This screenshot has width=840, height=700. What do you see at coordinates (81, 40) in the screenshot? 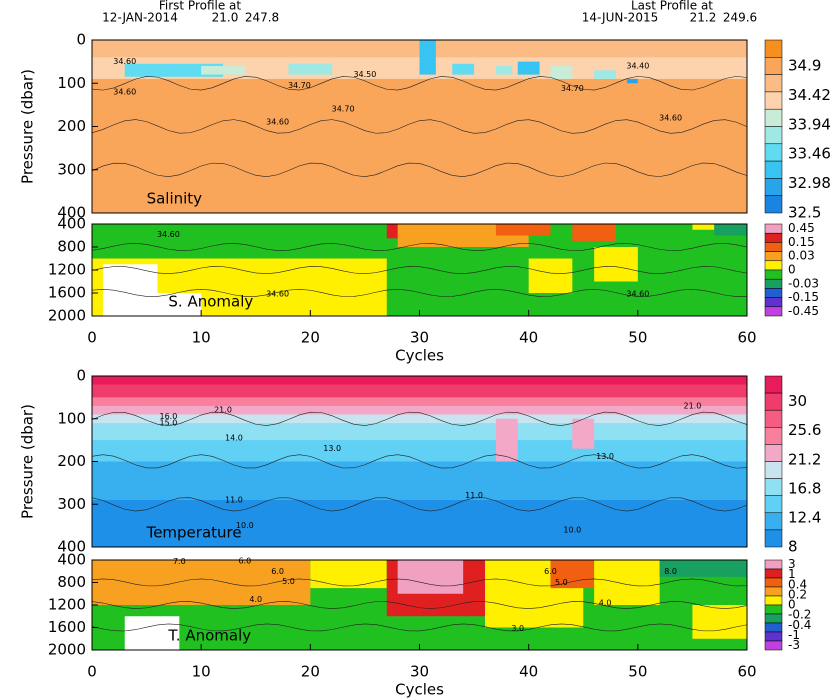
I see `y-tick-label: 0` at bounding box center [81, 40].